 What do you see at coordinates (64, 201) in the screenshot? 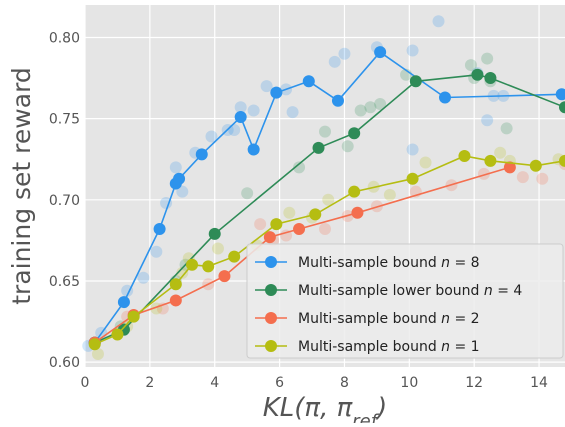
I see `y-tick-label: 0.70` at bounding box center [64, 201].